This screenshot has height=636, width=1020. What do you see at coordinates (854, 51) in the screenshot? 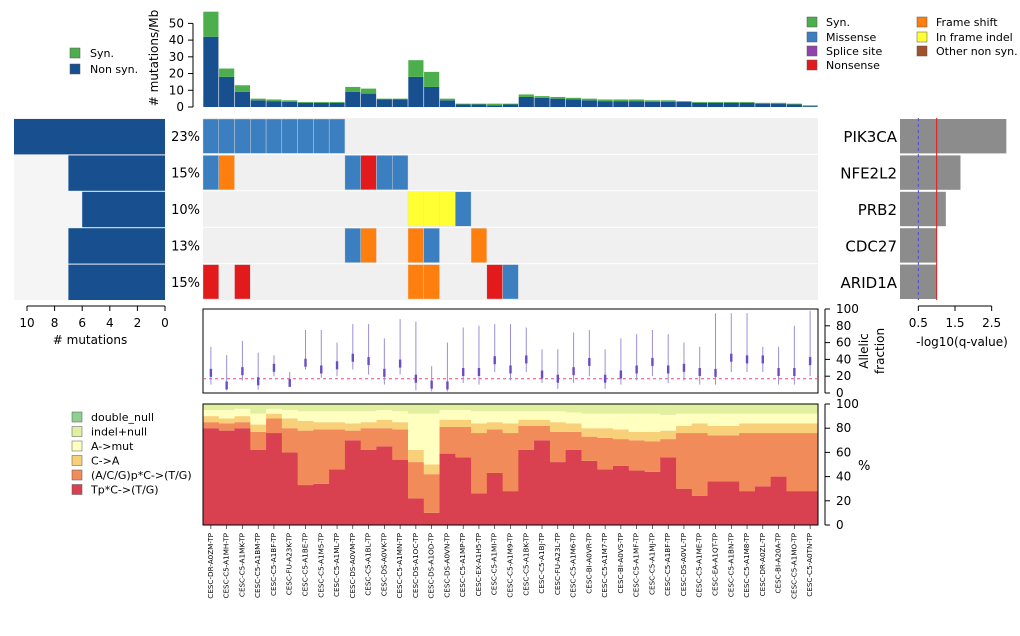
I see `legend-label: Splice site` at bounding box center [854, 51].